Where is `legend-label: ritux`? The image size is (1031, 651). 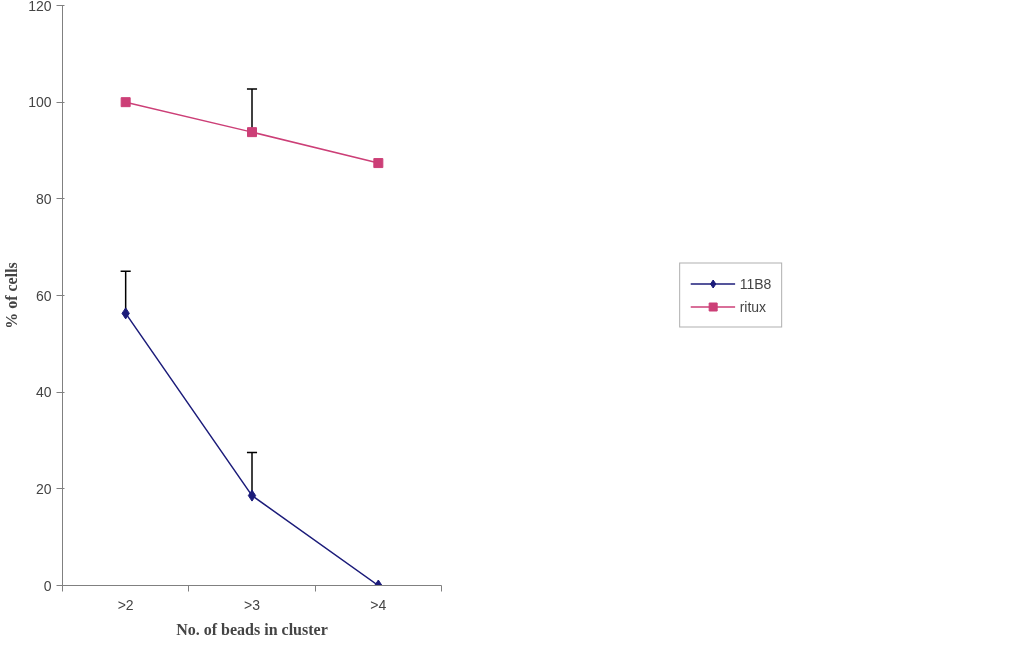
legend-label: ritux is located at coordinates (753, 306).